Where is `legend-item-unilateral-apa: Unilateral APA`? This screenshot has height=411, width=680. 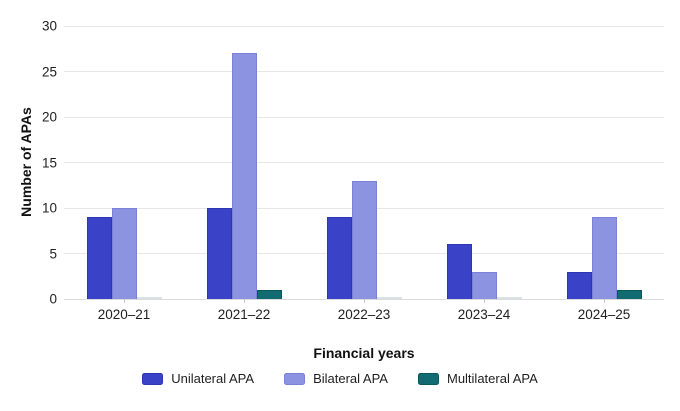
legend-item-unilateral-apa: Unilateral APA is located at coordinates (198, 378).